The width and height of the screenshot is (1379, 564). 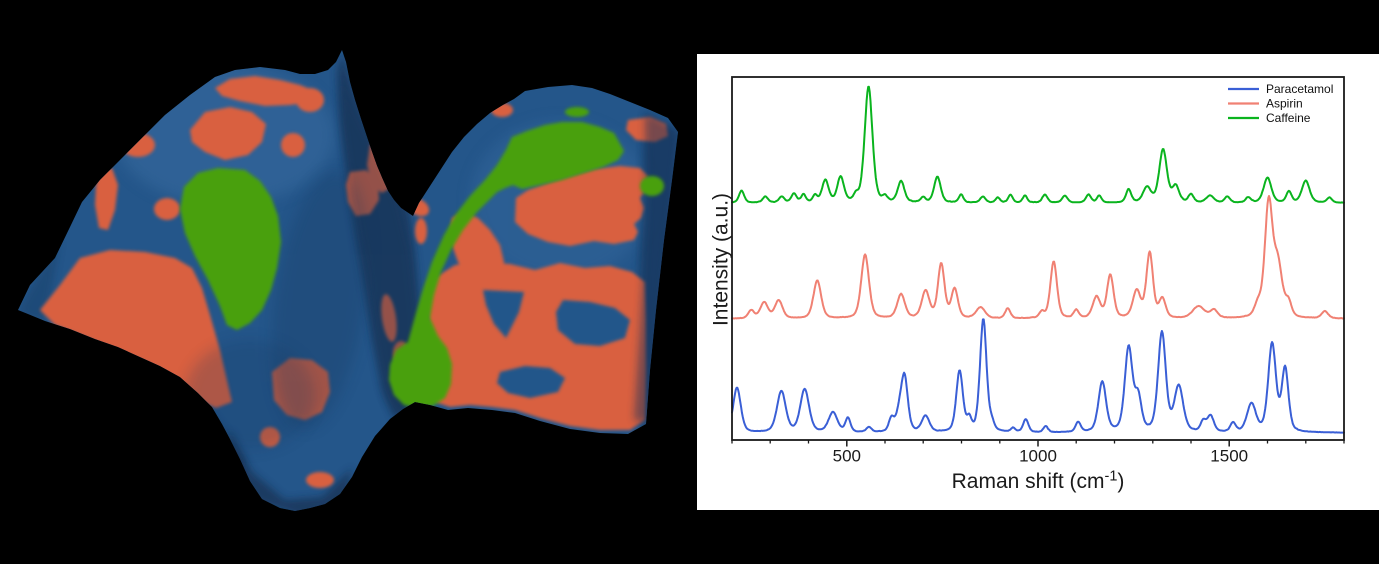 What do you see at coordinates (1229, 456) in the screenshot?
I see `svg-text: 1500` at bounding box center [1229, 456].